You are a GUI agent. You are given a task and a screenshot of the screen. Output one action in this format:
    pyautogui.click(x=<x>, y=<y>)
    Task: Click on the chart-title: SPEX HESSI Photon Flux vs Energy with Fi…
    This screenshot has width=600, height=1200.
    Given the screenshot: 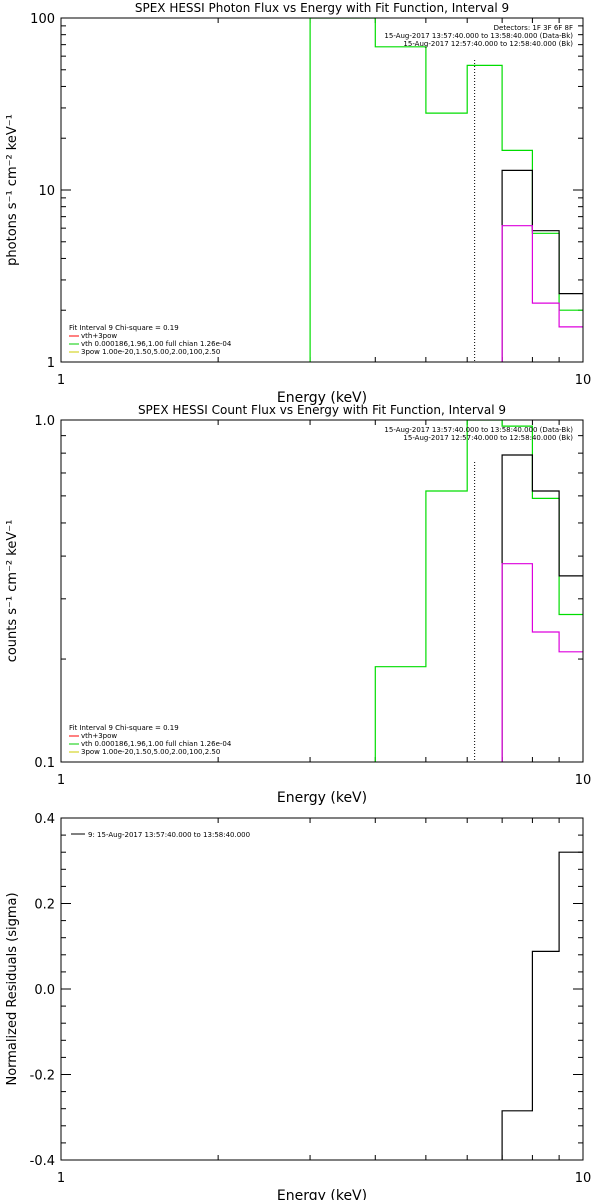 What is the action you would take?
    pyautogui.click(x=322, y=8)
    